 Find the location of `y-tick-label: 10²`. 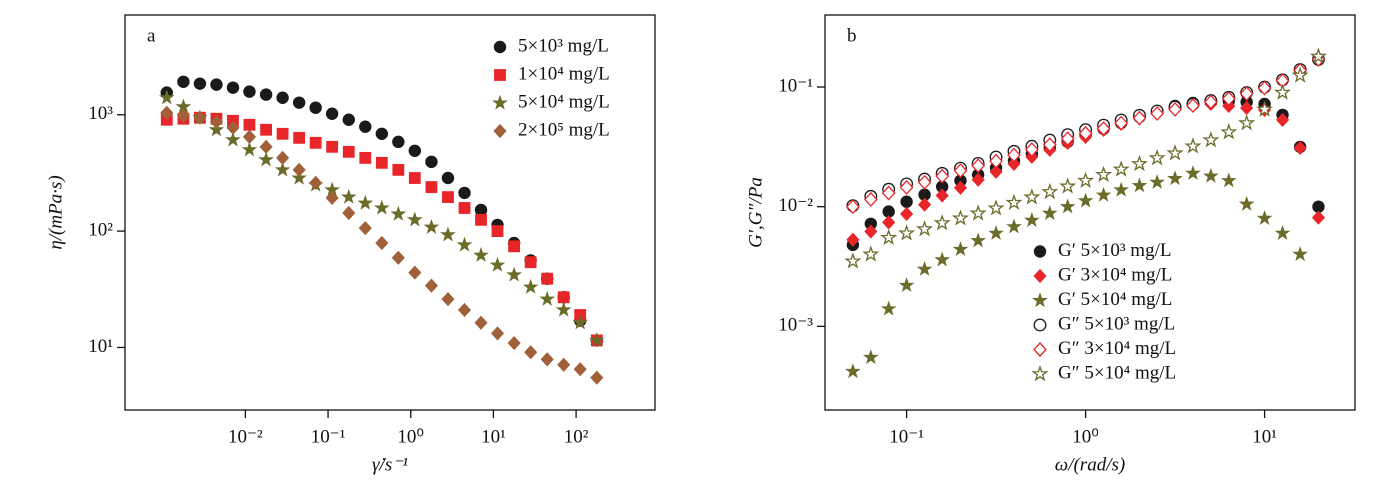

y-tick-label: 10² is located at coordinates (100, 229).